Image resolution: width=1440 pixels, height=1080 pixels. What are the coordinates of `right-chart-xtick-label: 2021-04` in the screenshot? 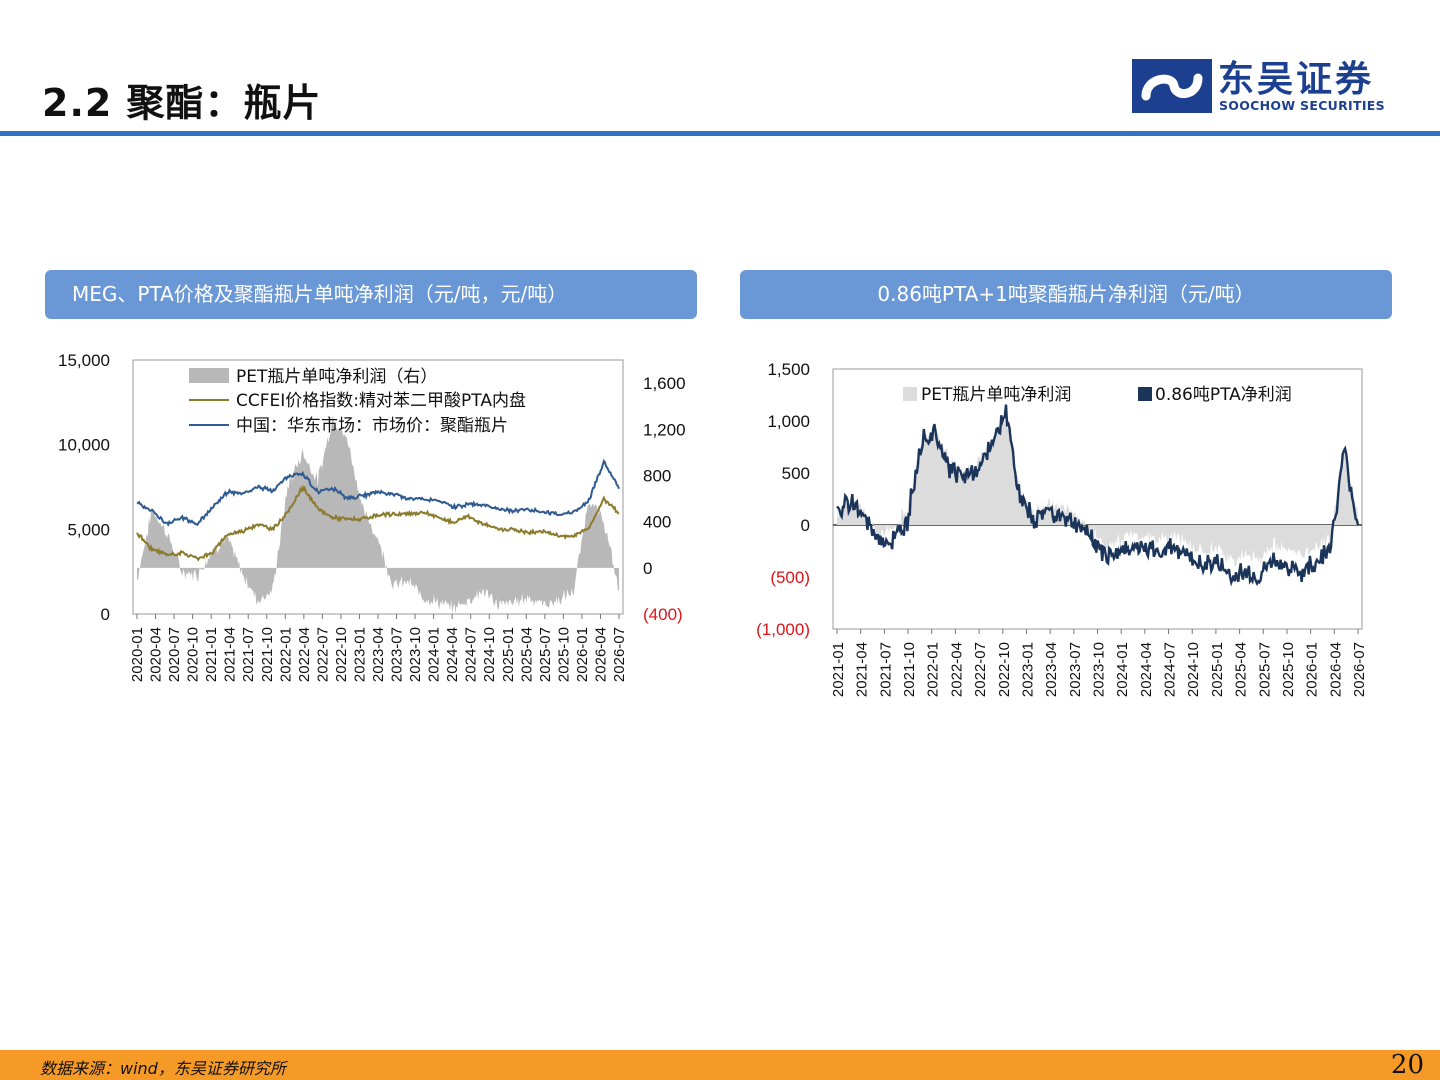 It's located at (862, 669).